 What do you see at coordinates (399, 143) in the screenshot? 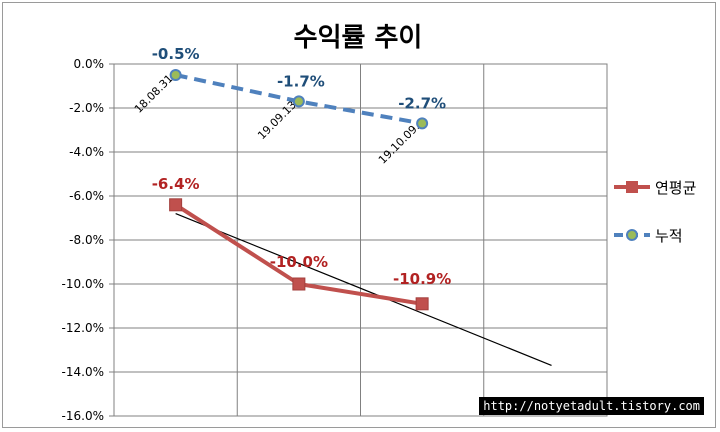
I see `x-category-label: 19.10.09.` at bounding box center [399, 143].